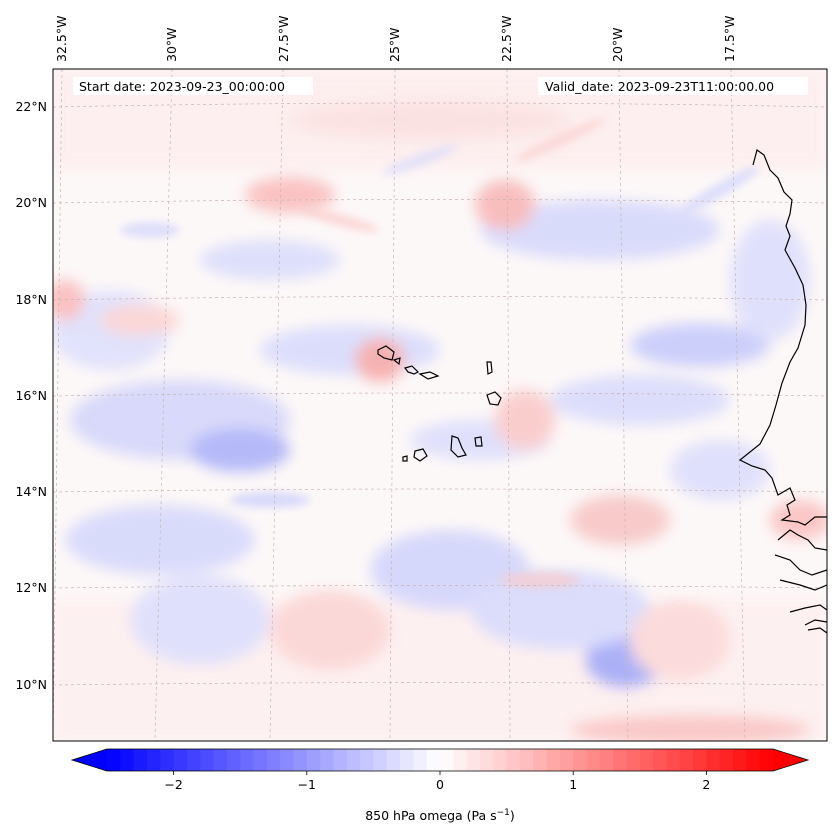  I want to click on colorbar-ticks: −2 −1 0 1 2, so click(437, 781).